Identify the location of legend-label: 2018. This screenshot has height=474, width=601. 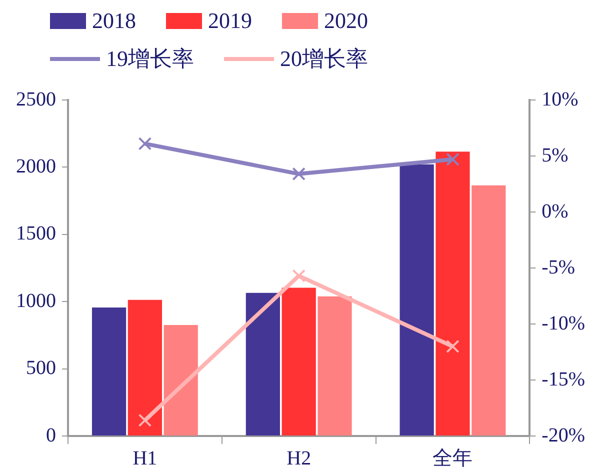
(114, 21).